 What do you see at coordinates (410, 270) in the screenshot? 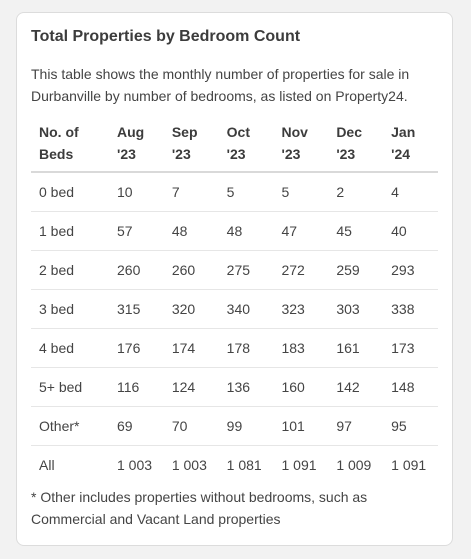
I see `table-cell: 293` at bounding box center [410, 270].